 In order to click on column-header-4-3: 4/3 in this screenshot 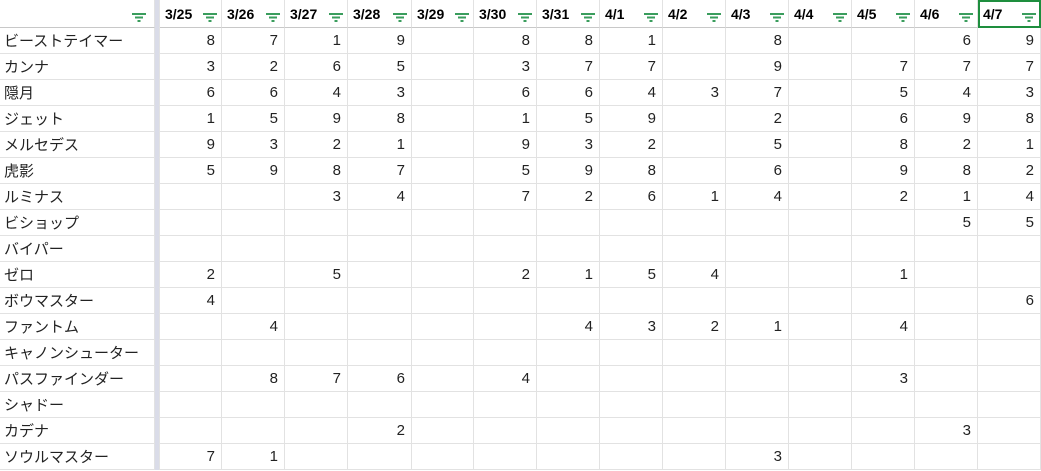, I will do `click(757, 14)`.